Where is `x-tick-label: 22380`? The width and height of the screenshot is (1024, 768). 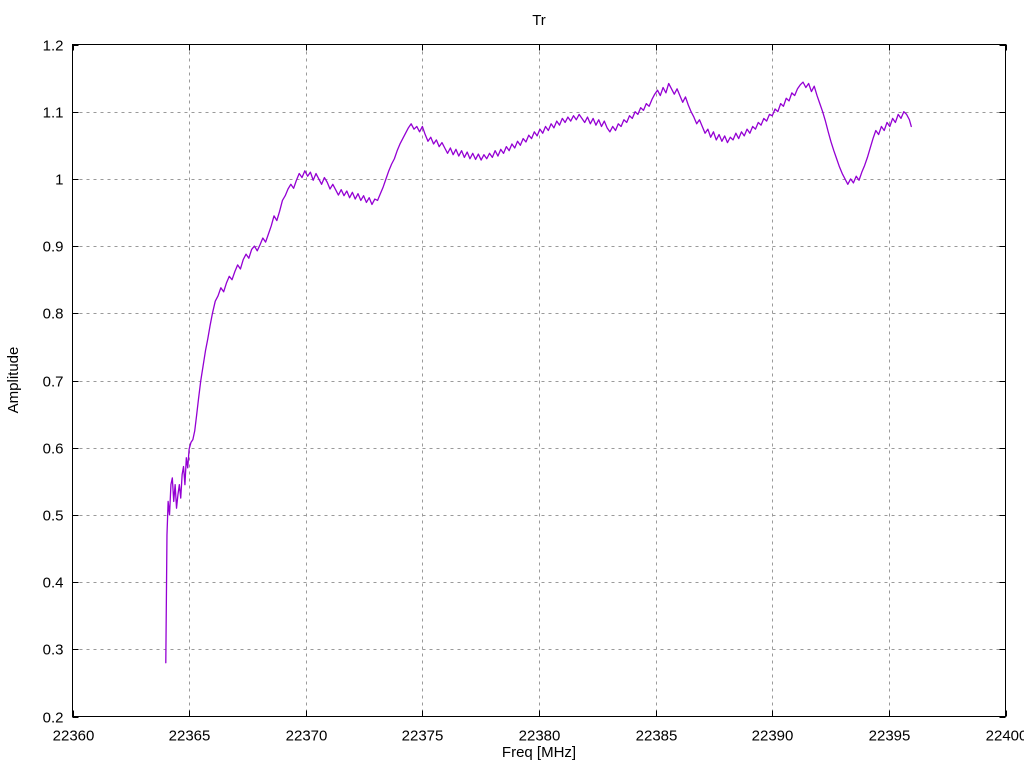
x-tick-label: 22380 is located at coordinates (540, 736).